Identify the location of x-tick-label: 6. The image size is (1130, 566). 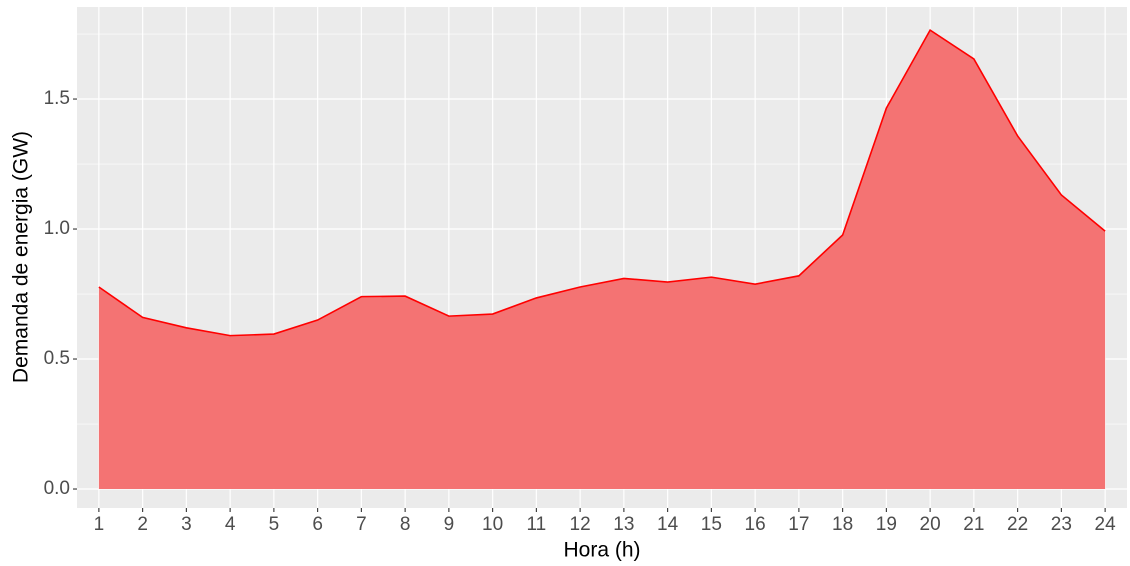
(317, 524).